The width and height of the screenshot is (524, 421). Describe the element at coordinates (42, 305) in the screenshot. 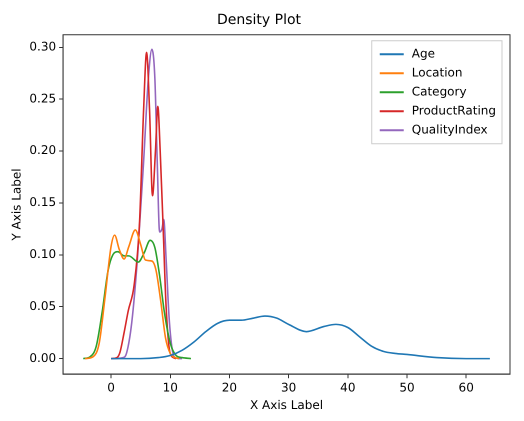

I see `y-tick-label: 0.05` at that location.